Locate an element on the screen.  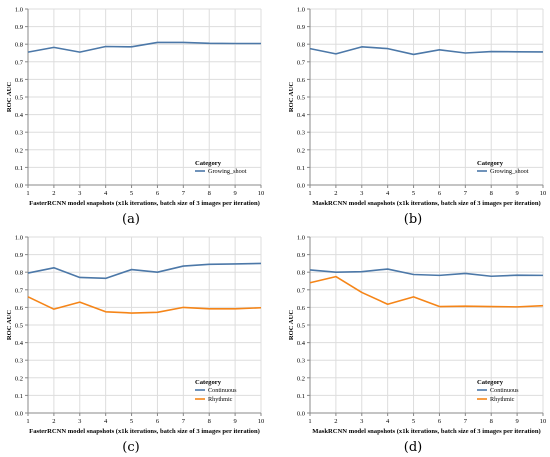
panel-label-a: (a) is located at coordinates (131, 219).